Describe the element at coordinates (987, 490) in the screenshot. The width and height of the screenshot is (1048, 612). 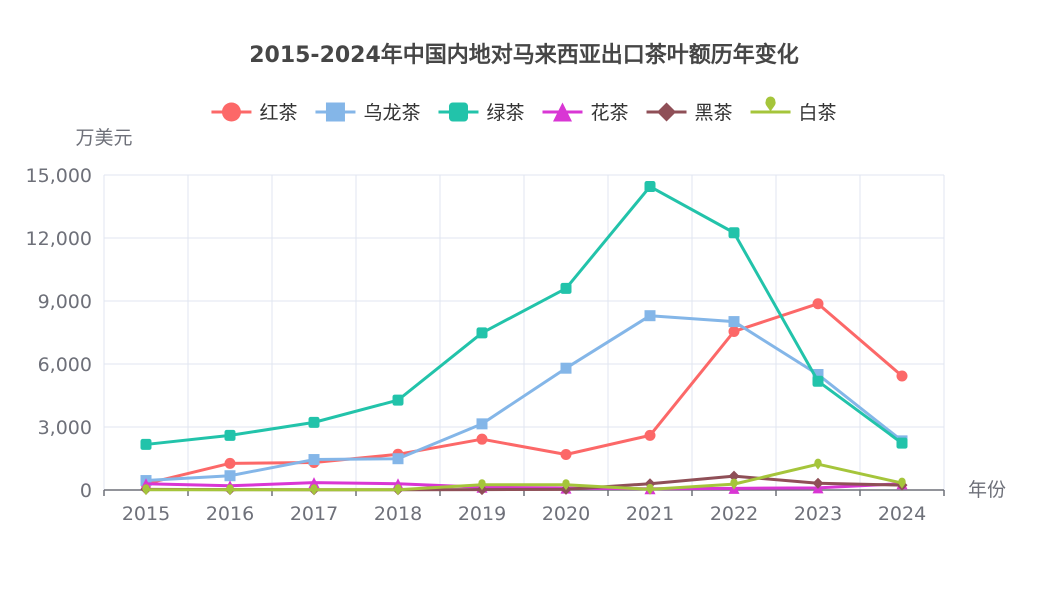
I see `x-axis-label: 年份` at that location.